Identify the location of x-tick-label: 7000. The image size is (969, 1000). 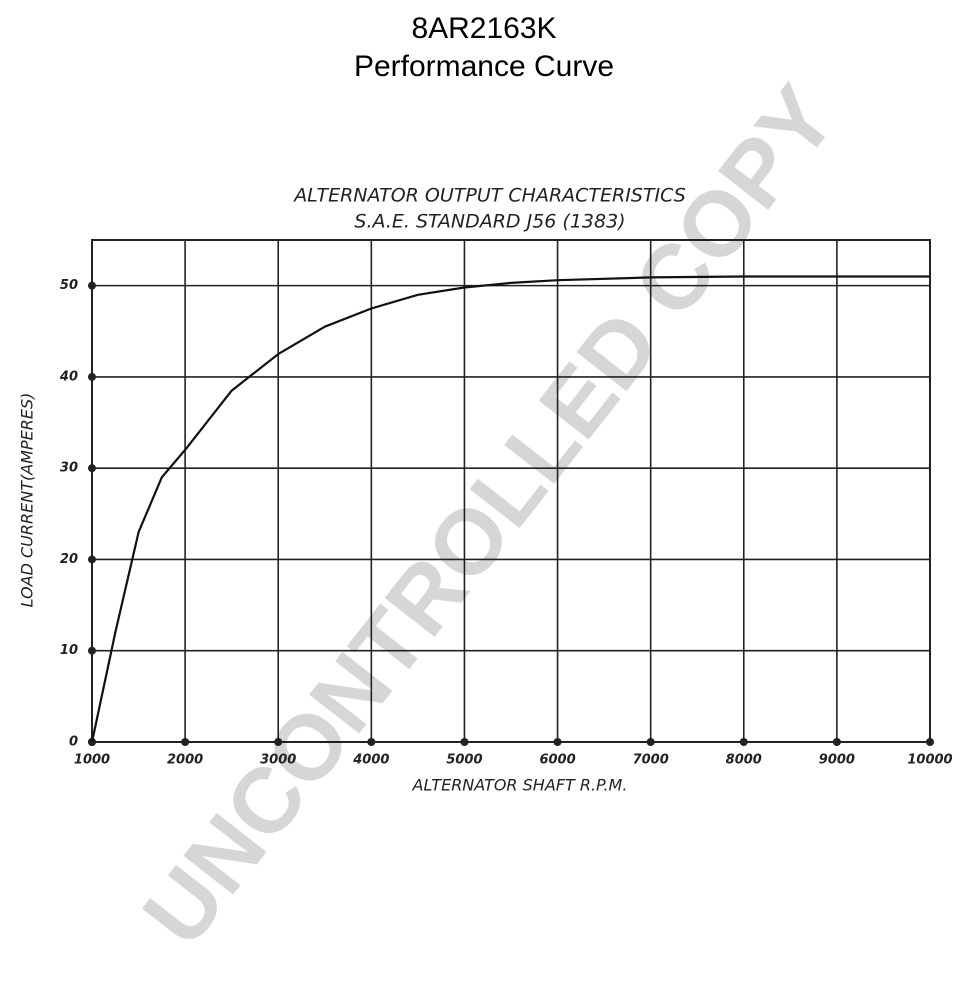
(651, 760).